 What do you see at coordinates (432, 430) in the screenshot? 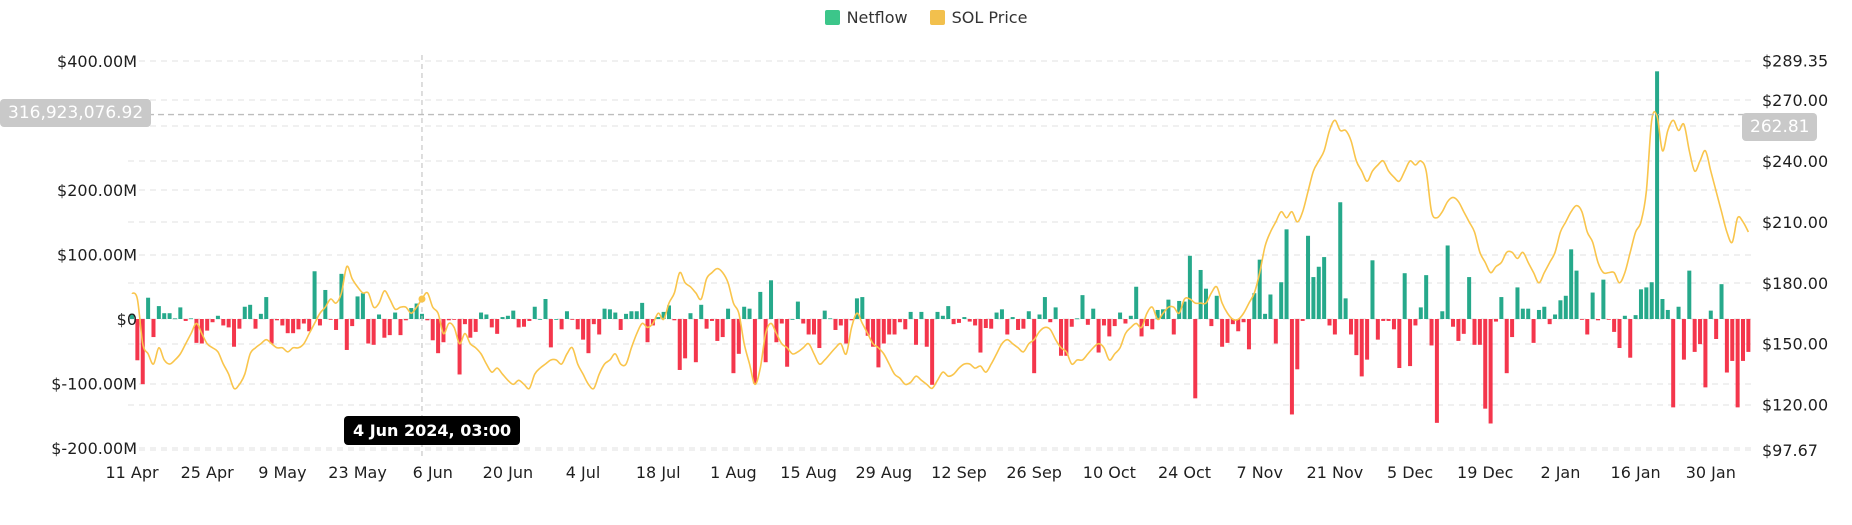
I see `crosshair-date-tooltip: 4 Jun 2024, 03:00` at bounding box center [432, 430].